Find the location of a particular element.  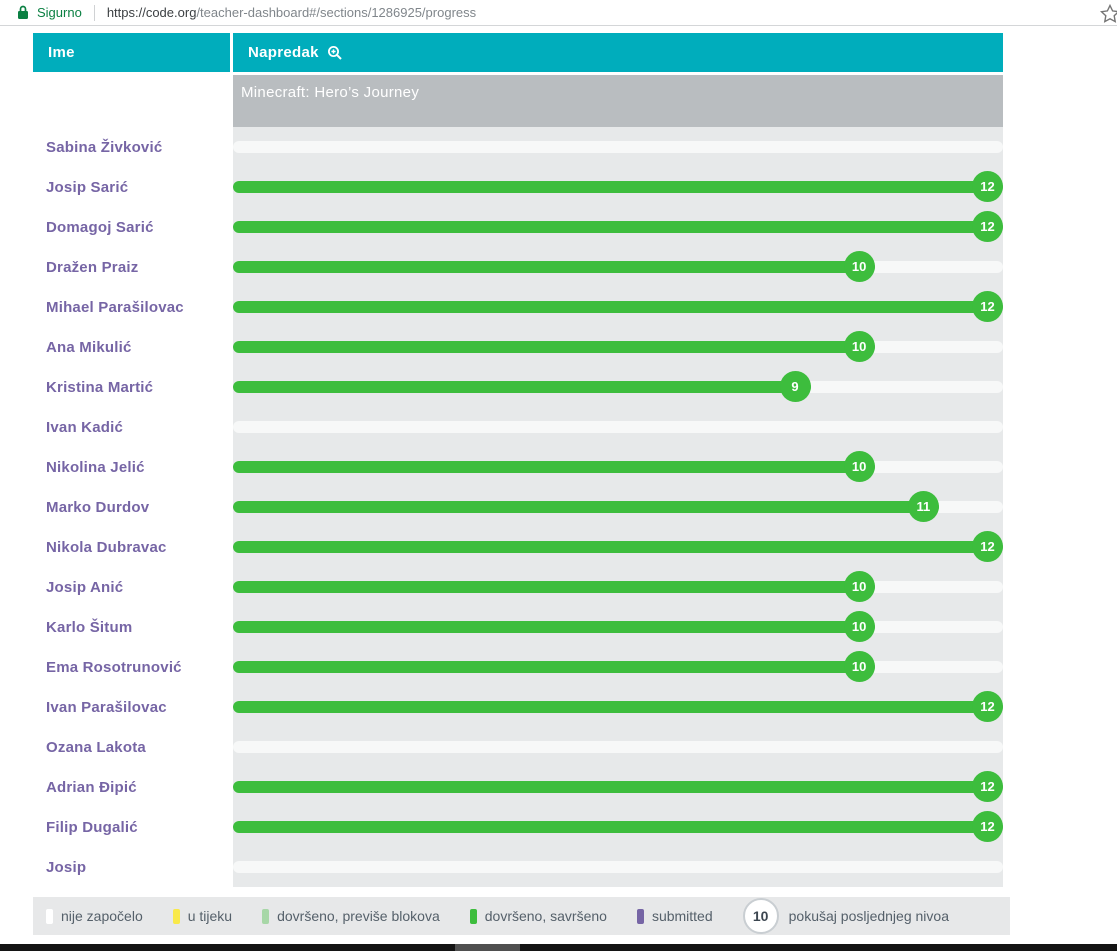

student-name: Ana Mikulić is located at coordinates (133, 347).